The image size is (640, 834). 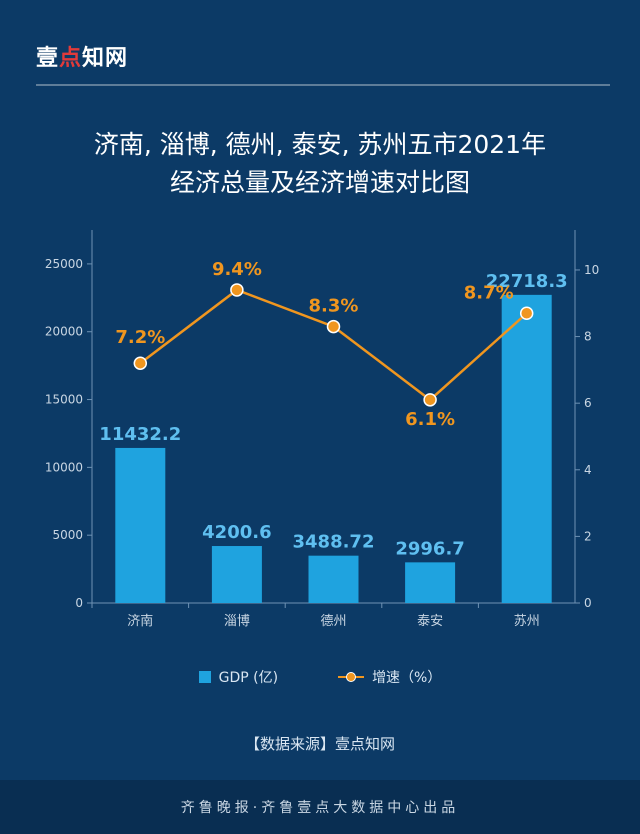 I want to click on growth-value-label: 9.4%, so click(x=237, y=269).